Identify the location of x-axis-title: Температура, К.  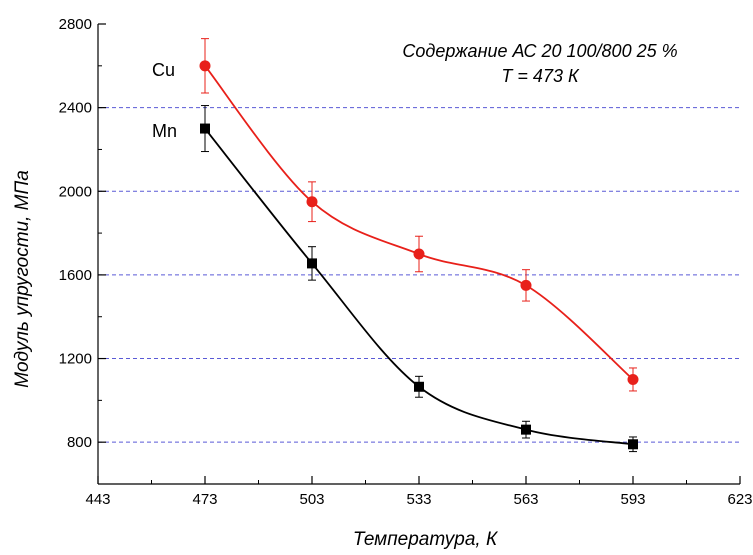
(426, 539).